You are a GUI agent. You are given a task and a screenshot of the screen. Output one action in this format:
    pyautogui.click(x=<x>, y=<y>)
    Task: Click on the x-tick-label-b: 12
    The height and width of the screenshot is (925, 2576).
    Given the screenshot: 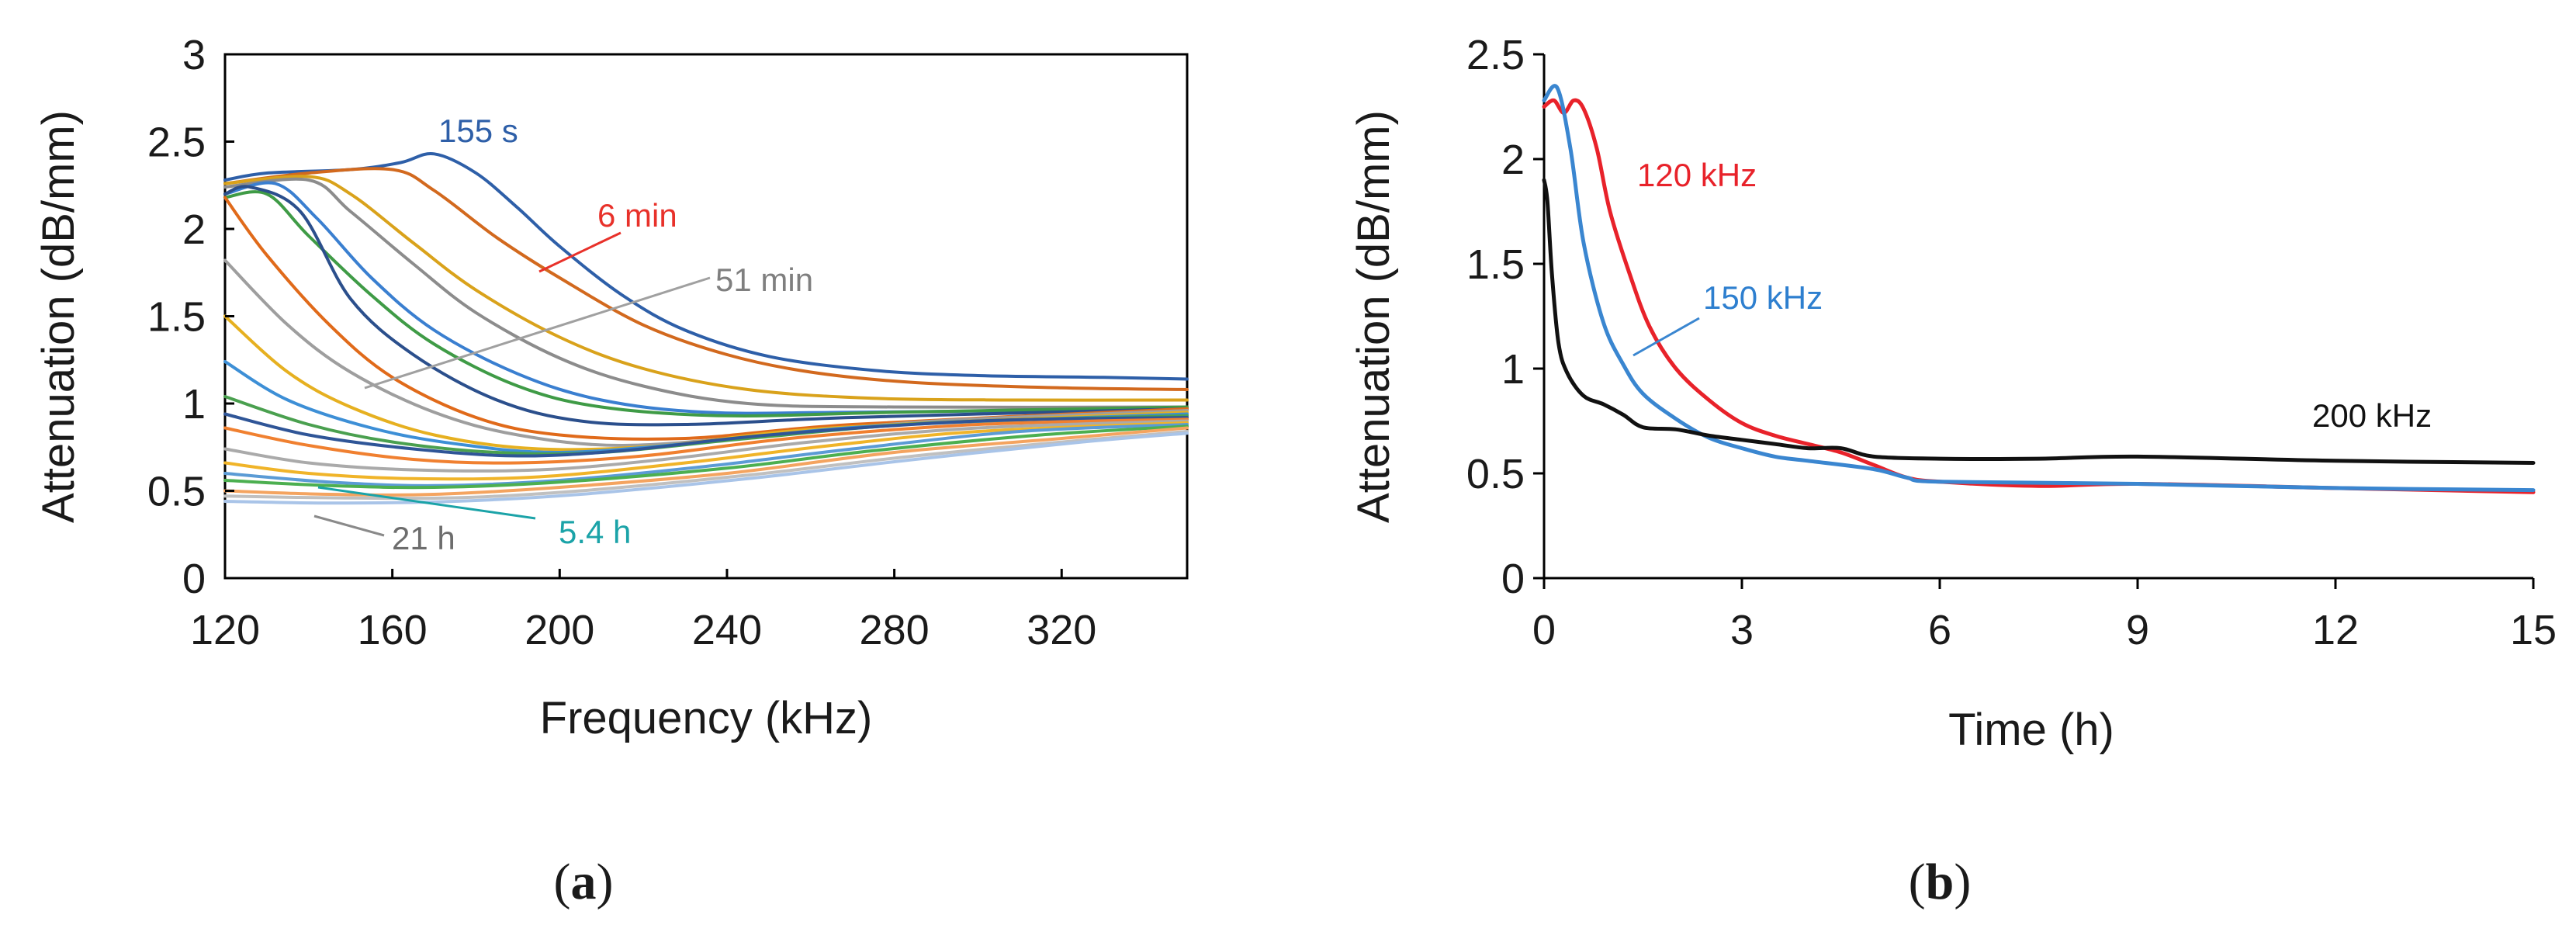 What is the action you would take?
    pyautogui.click(x=2335, y=630)
    